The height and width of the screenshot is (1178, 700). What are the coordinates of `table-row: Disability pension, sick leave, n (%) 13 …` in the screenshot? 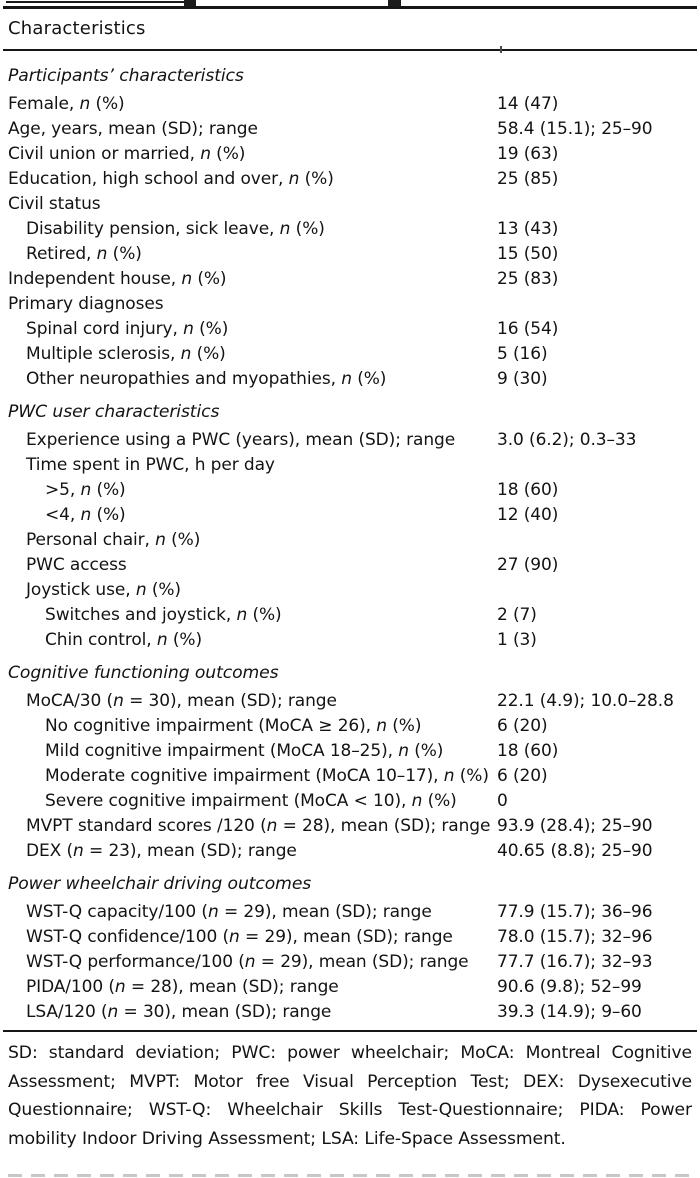 It's located at (350, 229).